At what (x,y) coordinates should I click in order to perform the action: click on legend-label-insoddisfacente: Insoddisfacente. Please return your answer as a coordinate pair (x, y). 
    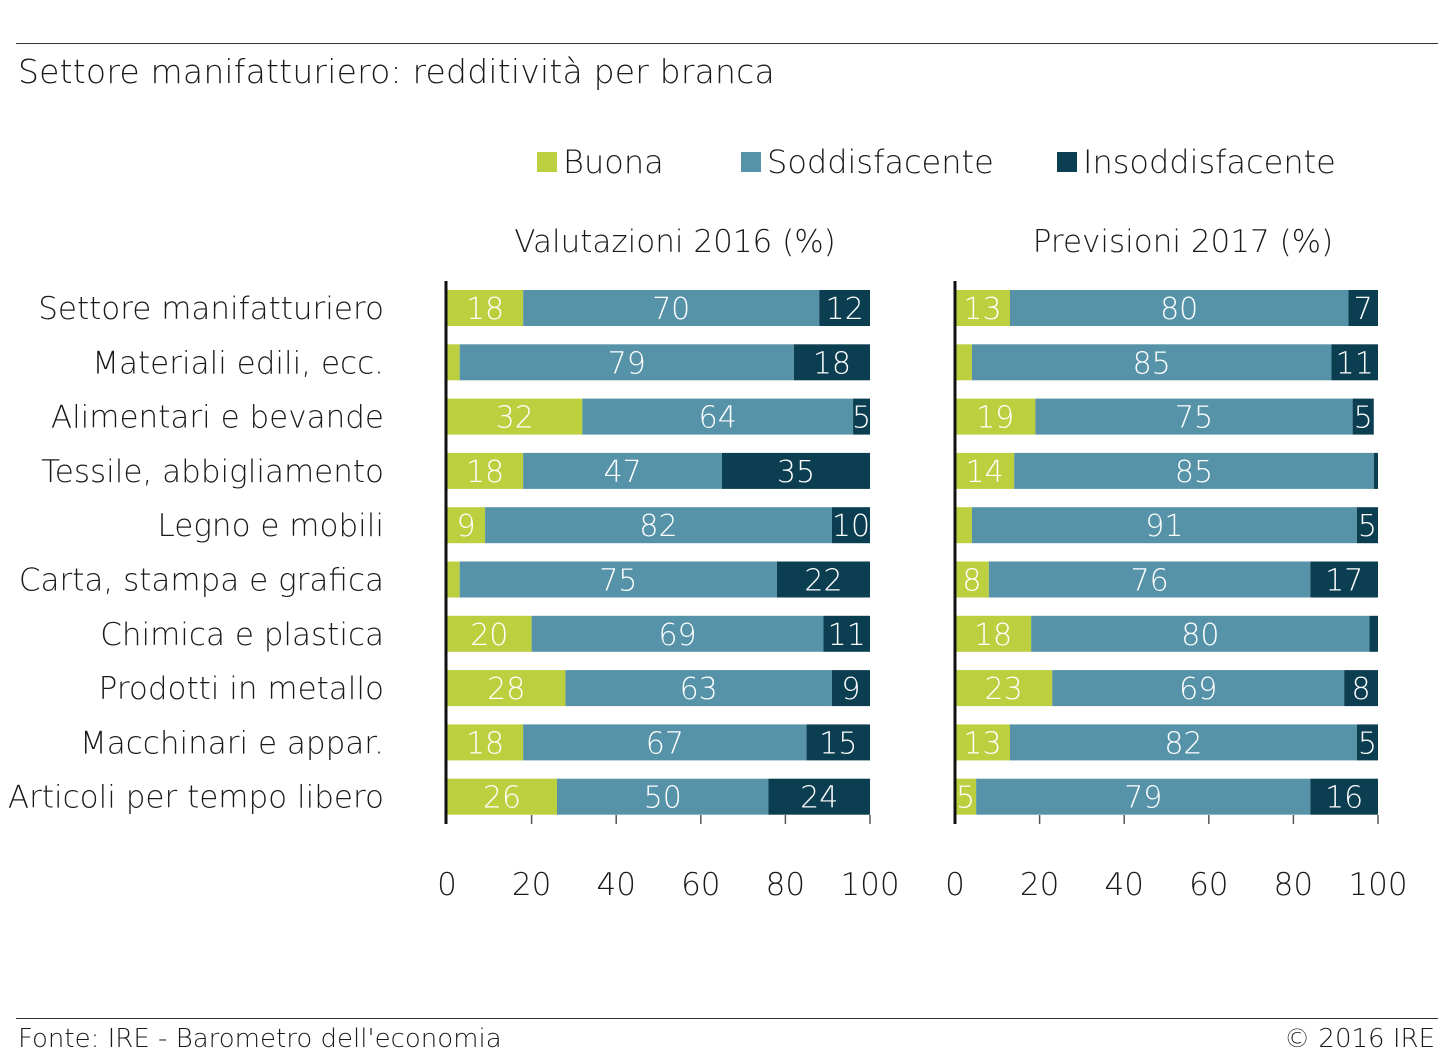
    Looking at the image, I should click on (1209, 162).